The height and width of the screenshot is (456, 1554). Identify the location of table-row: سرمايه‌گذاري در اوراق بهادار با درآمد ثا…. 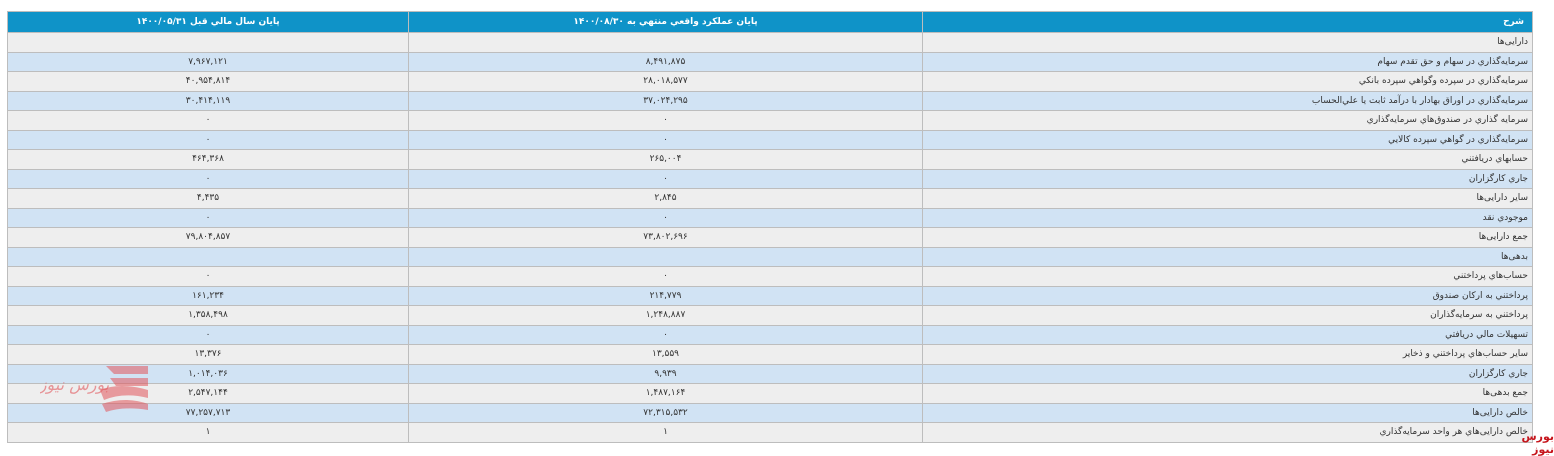
(770, 100).